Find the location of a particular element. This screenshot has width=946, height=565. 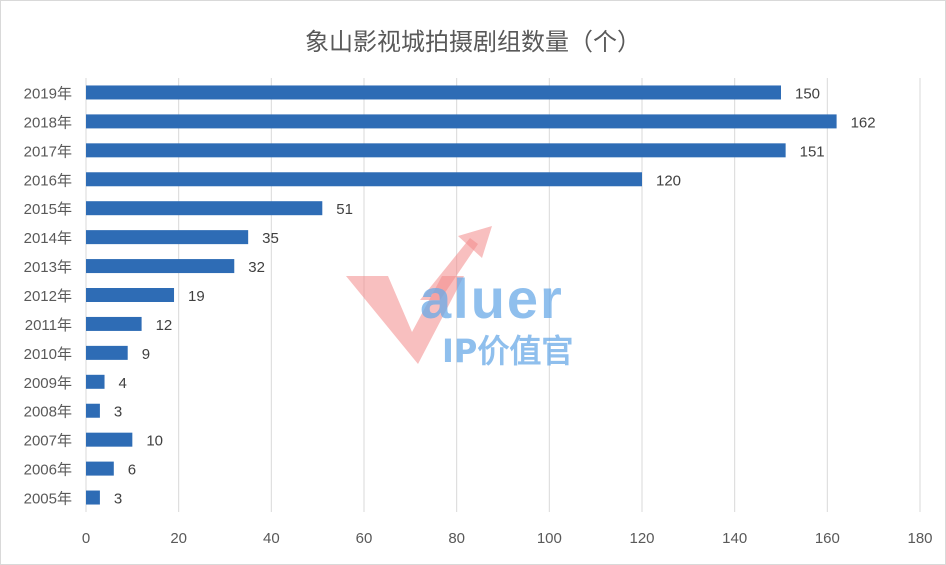

value-label: 150 is located at coordinates (807, 93).